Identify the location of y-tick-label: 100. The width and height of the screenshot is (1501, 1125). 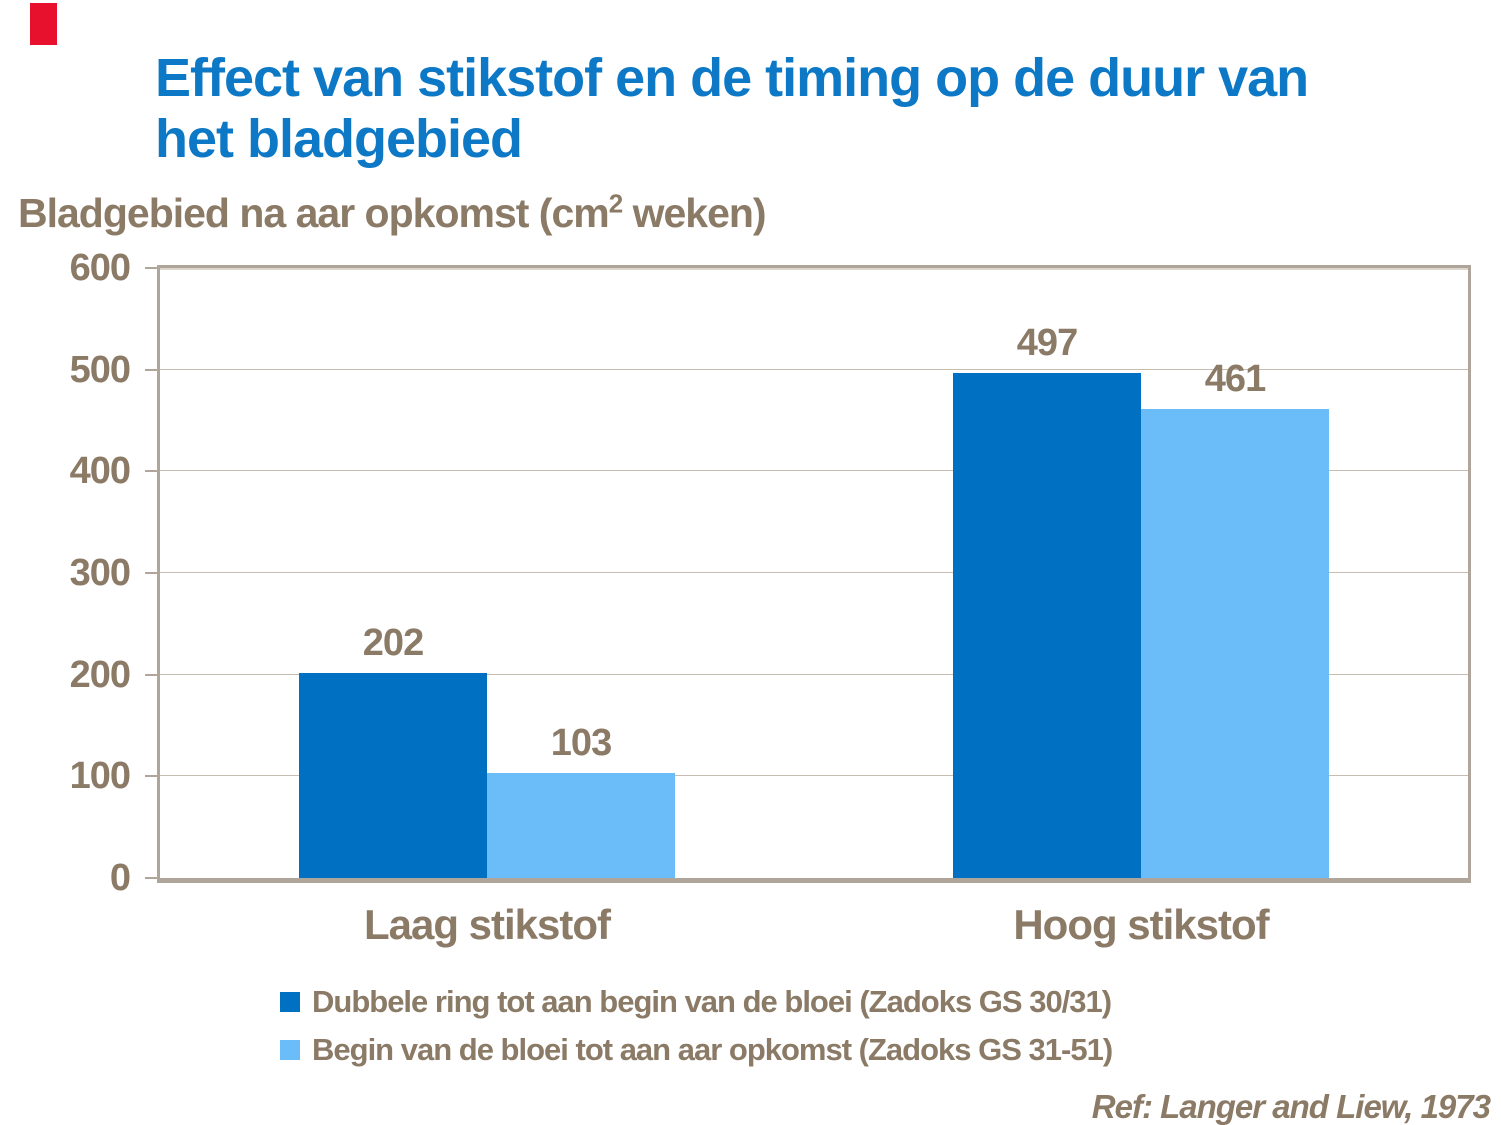
(100, 776).